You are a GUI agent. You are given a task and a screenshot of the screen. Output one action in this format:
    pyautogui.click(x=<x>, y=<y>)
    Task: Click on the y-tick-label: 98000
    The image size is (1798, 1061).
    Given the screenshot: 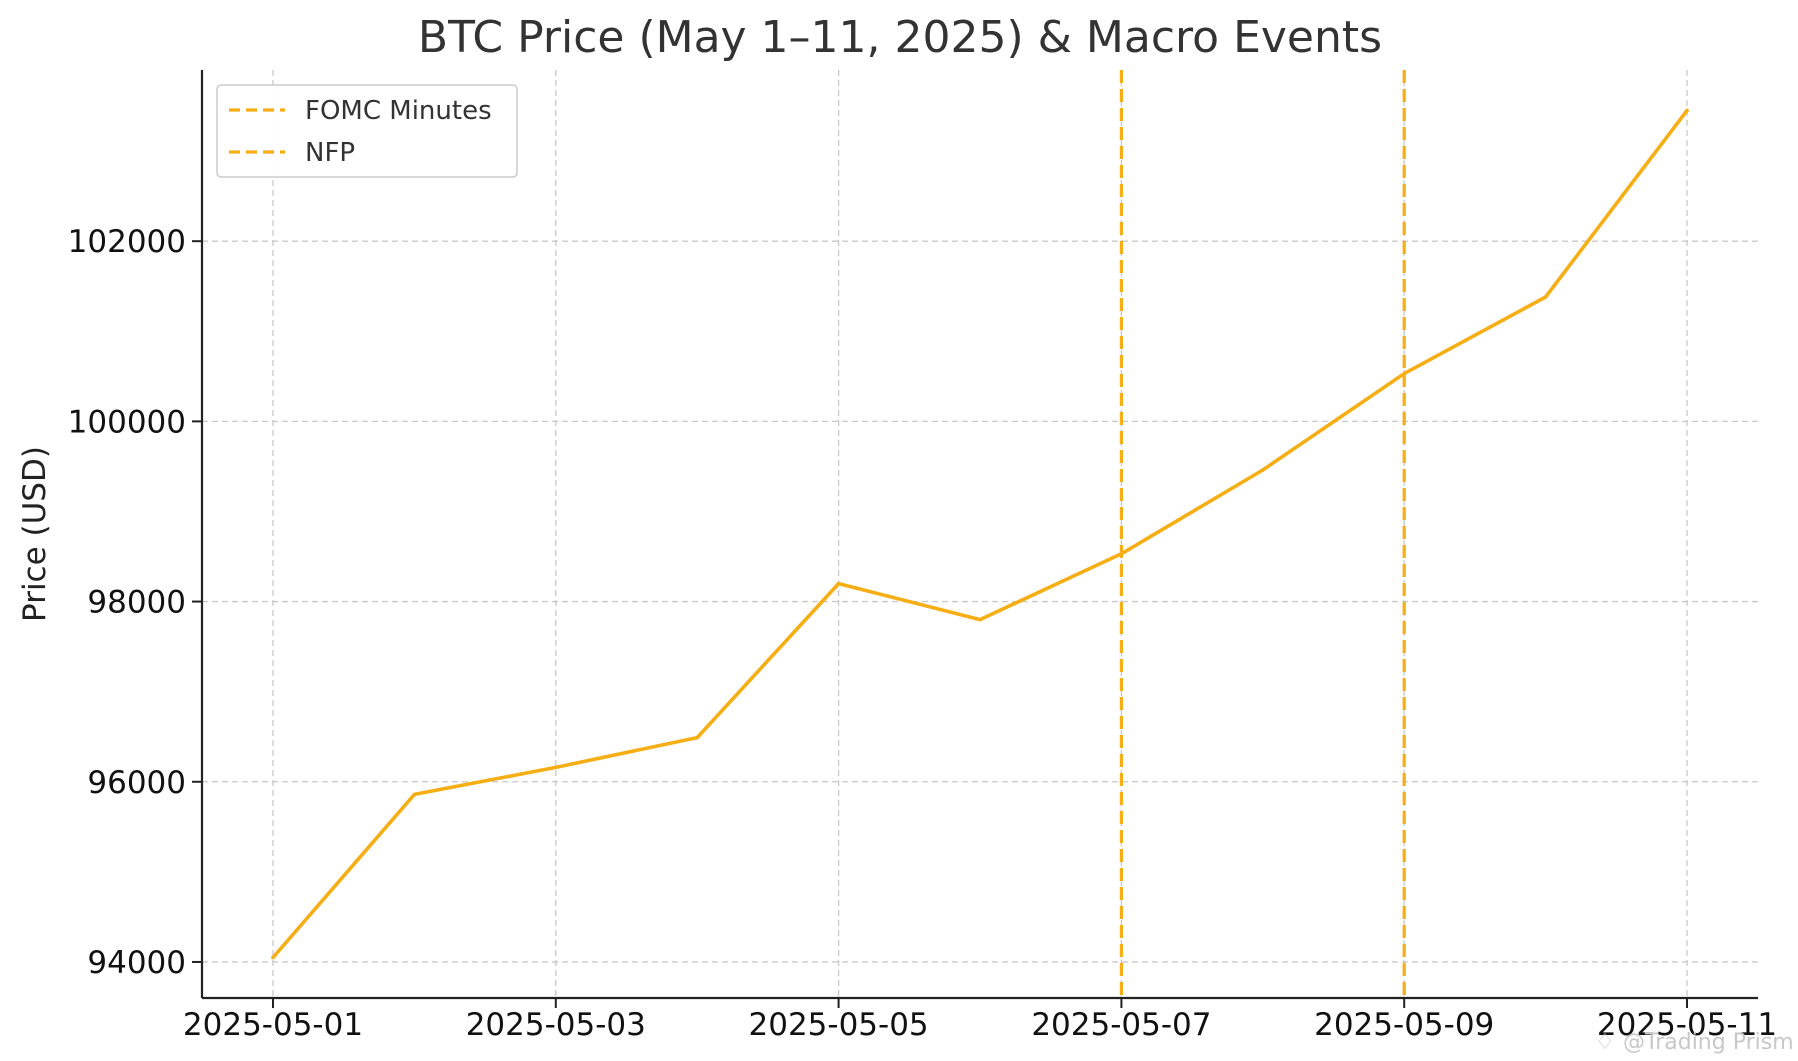 What is the action you would take?
    pyautogui.click(x=136, y=603)
    